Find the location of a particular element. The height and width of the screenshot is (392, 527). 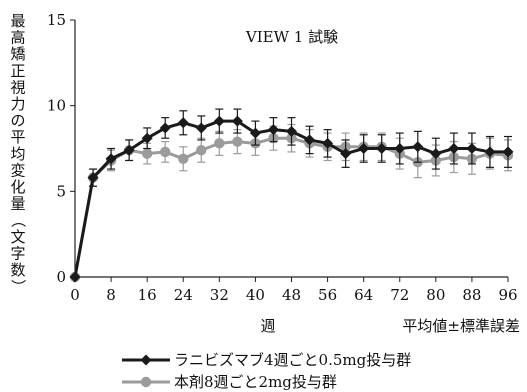

x-tick-label: 0 is located at coordinates (75, 295).